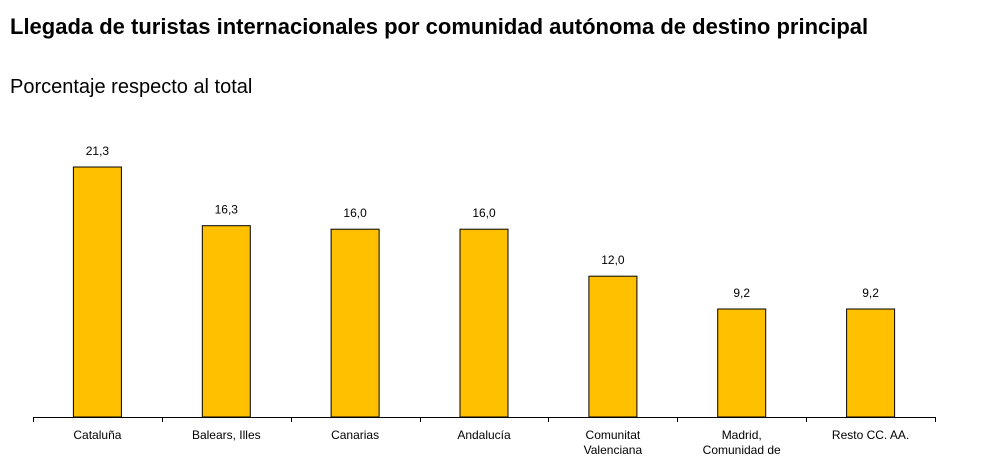 This screenshot has width=1000, height=469. I want to click on bar-value-label: 21,3, so click(98, 151).